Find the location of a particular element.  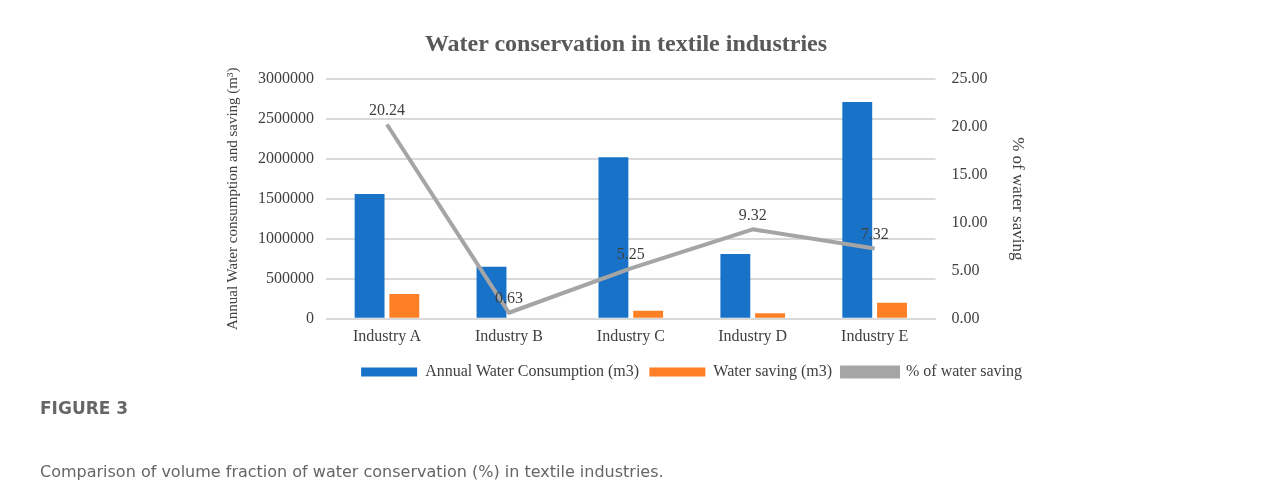

y-tick-label: 1000000 is located at coordinates (286, 237).